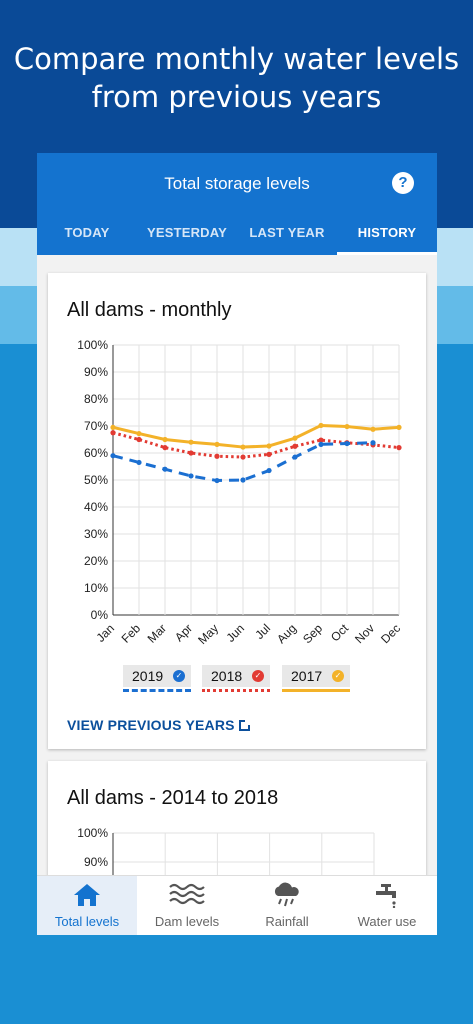  I want to click on tab-history: HISTORY, so click(387, 234).